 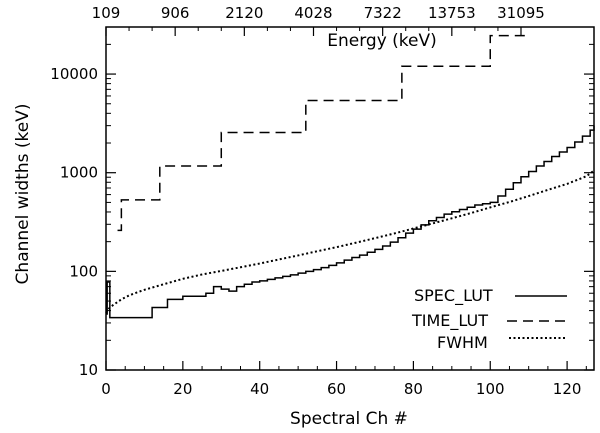 What do you see at coordinates (413, 389) in the screenshot?
I see `x-tick-label-4: 80` at bounding box center [413, 389].